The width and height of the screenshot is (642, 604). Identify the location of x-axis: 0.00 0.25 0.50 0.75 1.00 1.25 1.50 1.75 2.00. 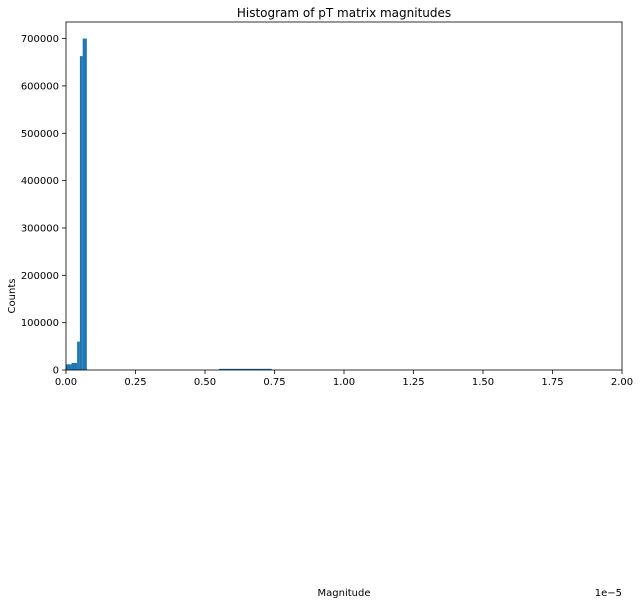
(344, 379).